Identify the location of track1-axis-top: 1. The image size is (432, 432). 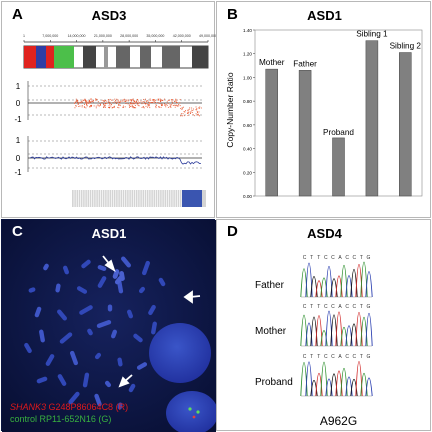
(18, 86).